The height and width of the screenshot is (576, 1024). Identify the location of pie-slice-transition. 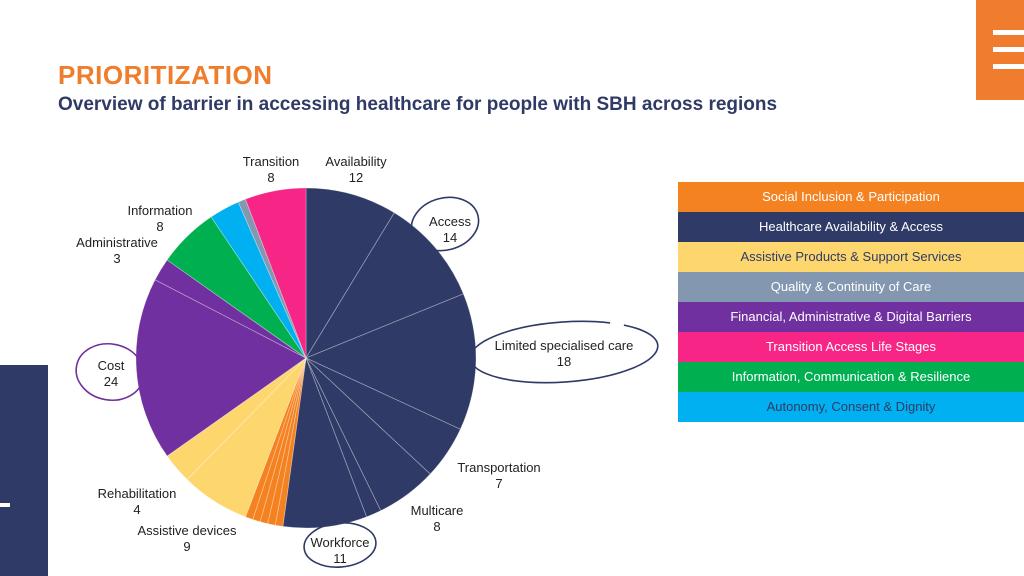
(275, 273).